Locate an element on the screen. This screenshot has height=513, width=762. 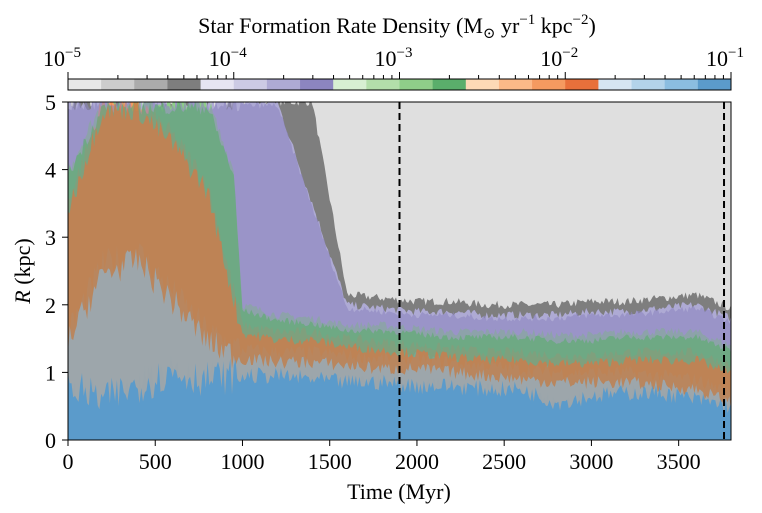
y-tick-label: 3 is located at coordinates (50, 237).